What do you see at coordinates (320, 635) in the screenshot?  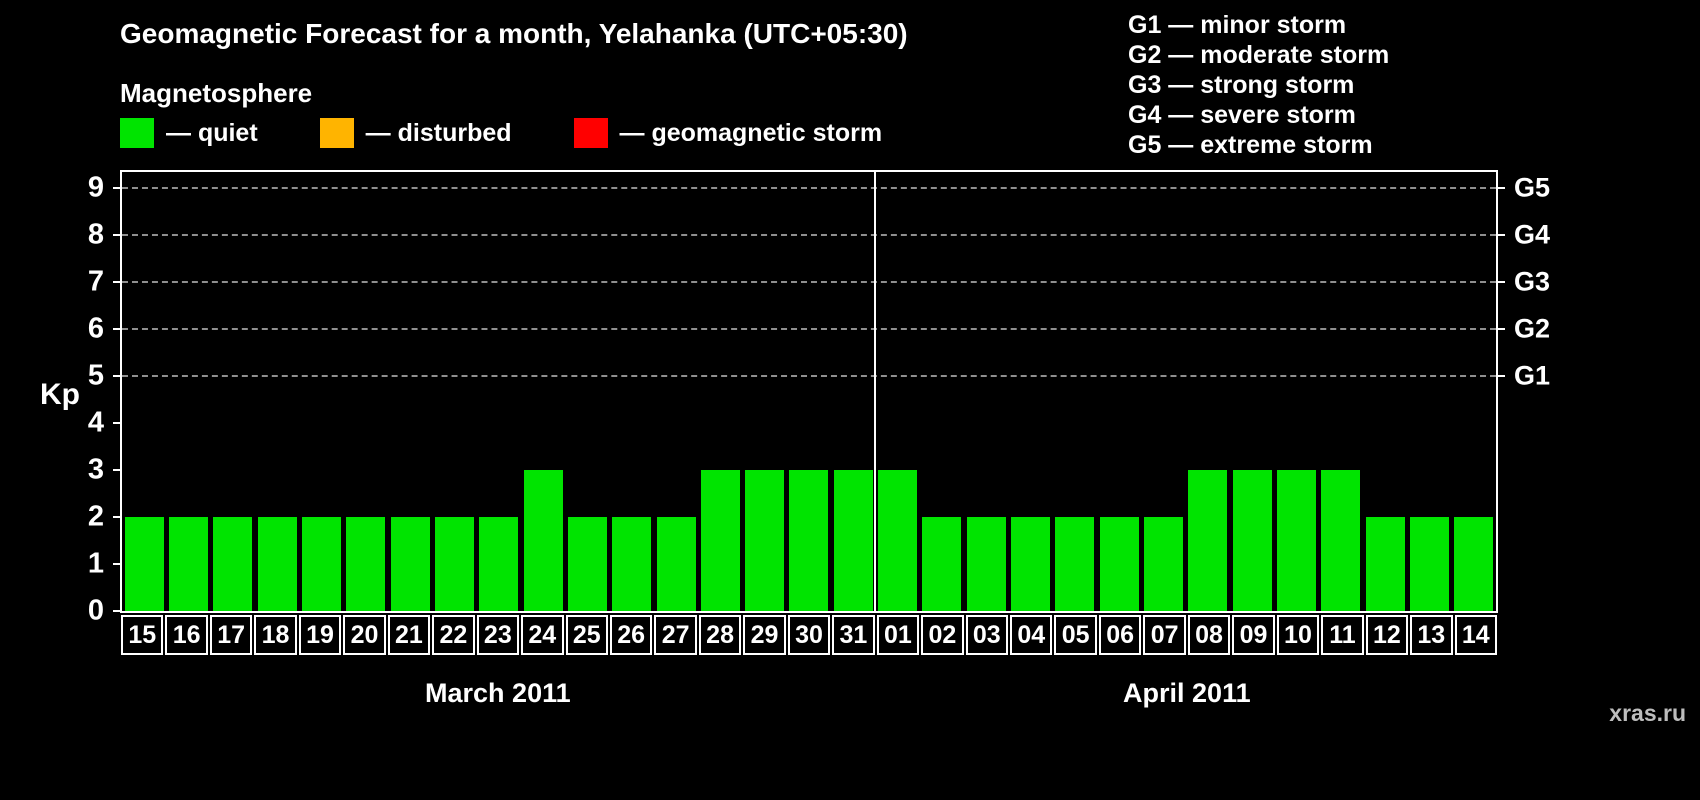 I see `day-label-19: 19` at bounding box center [320, 635].